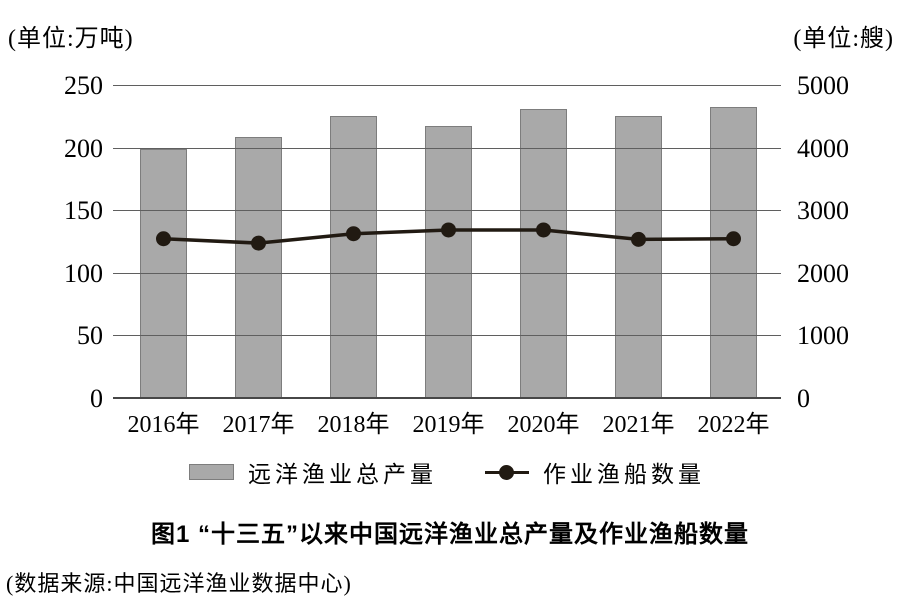  I want to click on right-axis-unit-label: (单位:艘), so click(843, 39).